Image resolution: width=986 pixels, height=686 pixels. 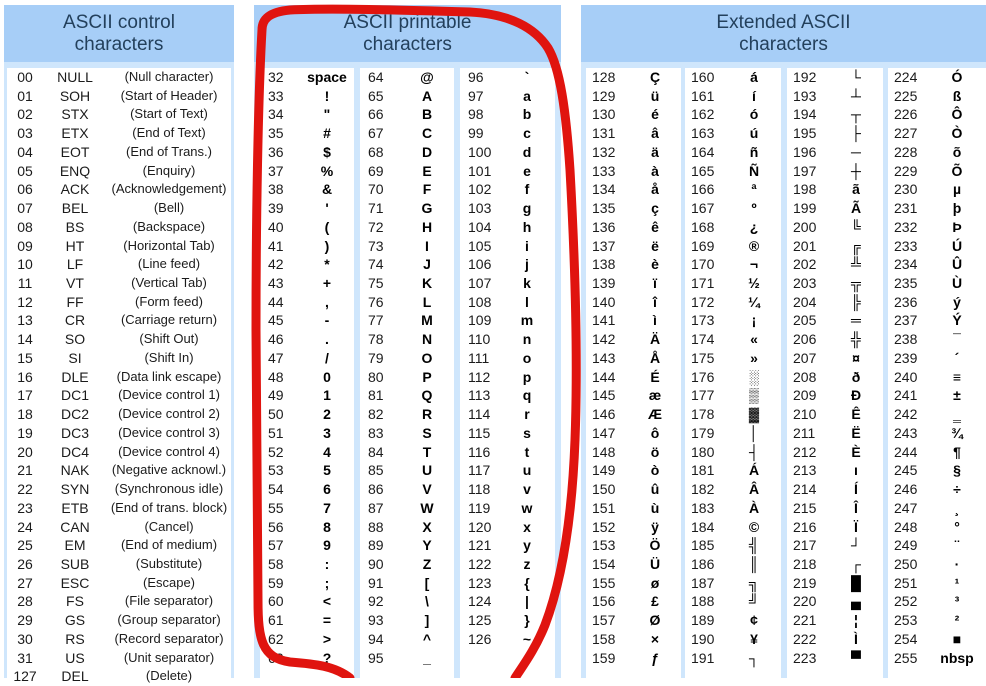 What do you see at coordinates (856, 226) in the screenshot?
I see `extended-char: ╚` at bounding box center [856, 226].